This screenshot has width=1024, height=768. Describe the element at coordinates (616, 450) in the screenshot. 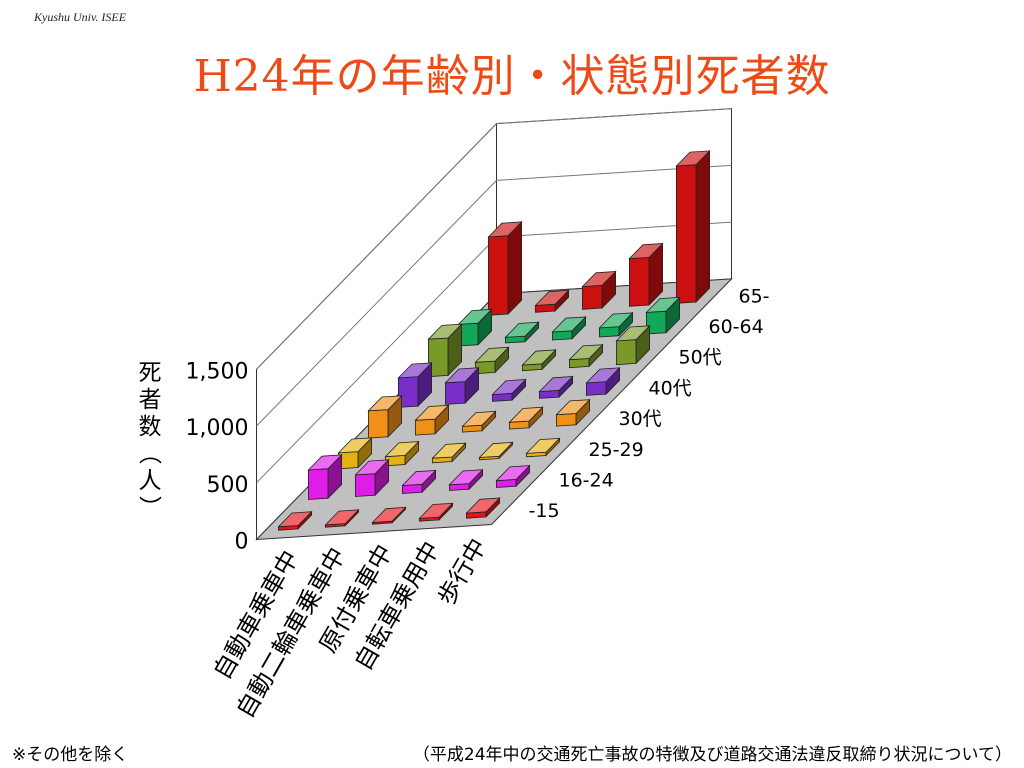

I see `series-label: 25-29` at that location.